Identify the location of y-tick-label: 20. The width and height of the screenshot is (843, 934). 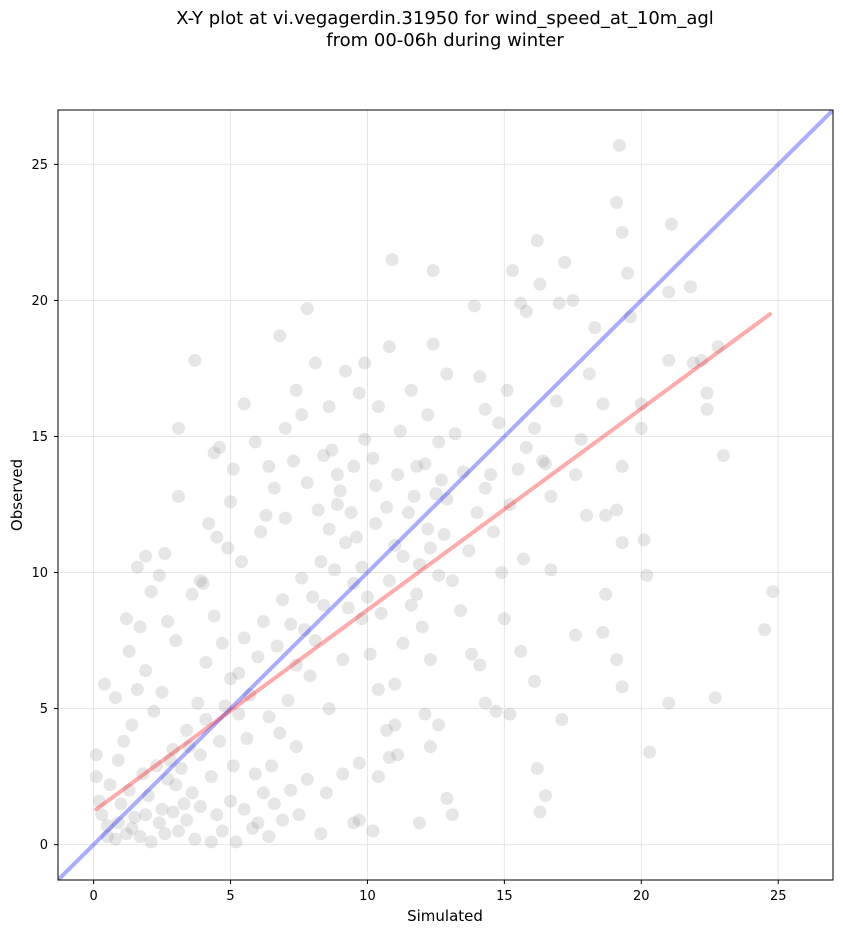
(39, 301).